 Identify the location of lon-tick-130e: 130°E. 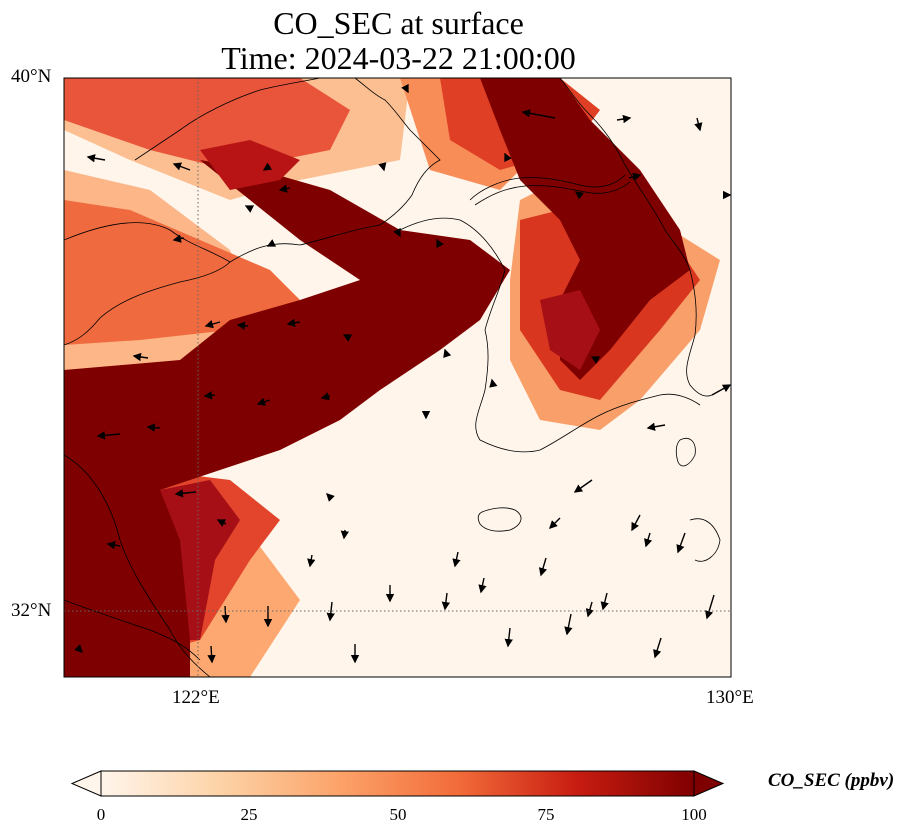
(730, 697).